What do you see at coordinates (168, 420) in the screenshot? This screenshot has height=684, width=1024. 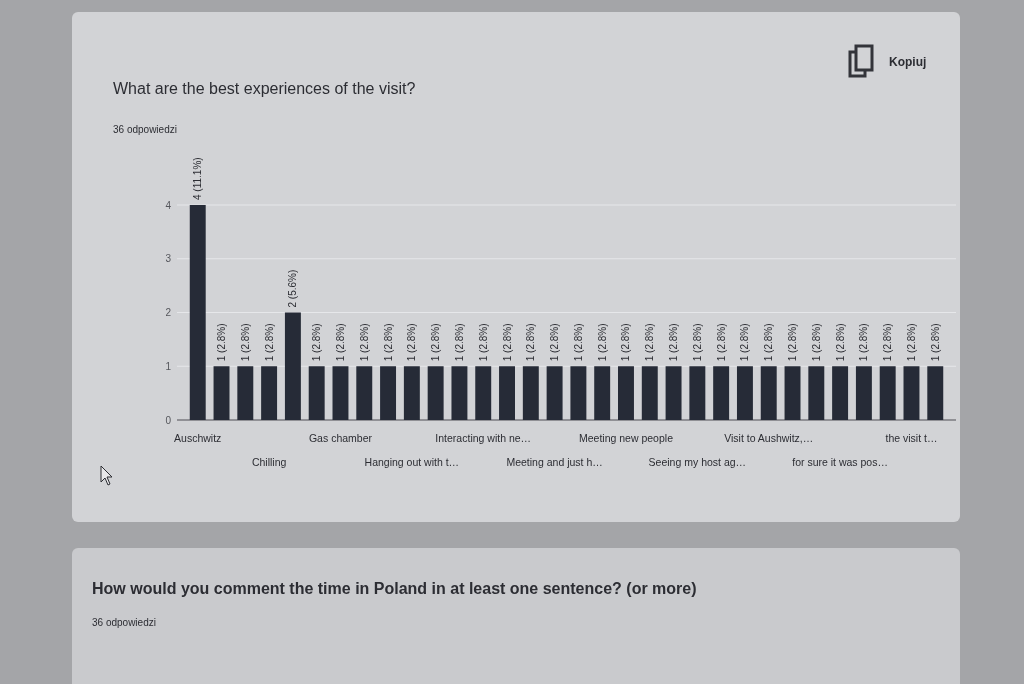 I see `y-tick-label: 0` at bounding box center [168, 420].